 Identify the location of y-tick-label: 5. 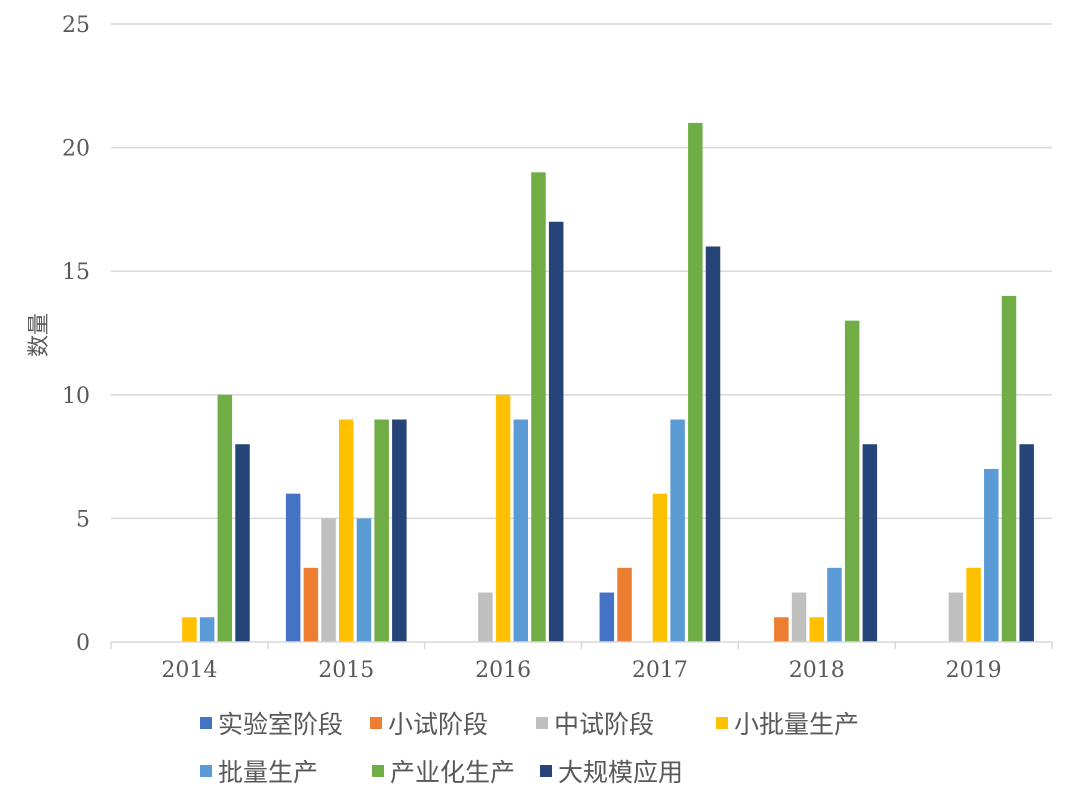
(83, 519).